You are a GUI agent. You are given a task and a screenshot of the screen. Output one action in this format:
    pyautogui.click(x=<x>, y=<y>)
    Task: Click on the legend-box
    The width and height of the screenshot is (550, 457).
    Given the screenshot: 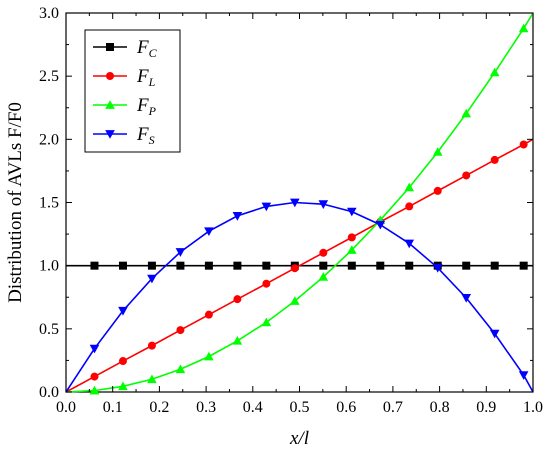 What is the action you would take?
    pyautogui.click(x=132, y=91)
    